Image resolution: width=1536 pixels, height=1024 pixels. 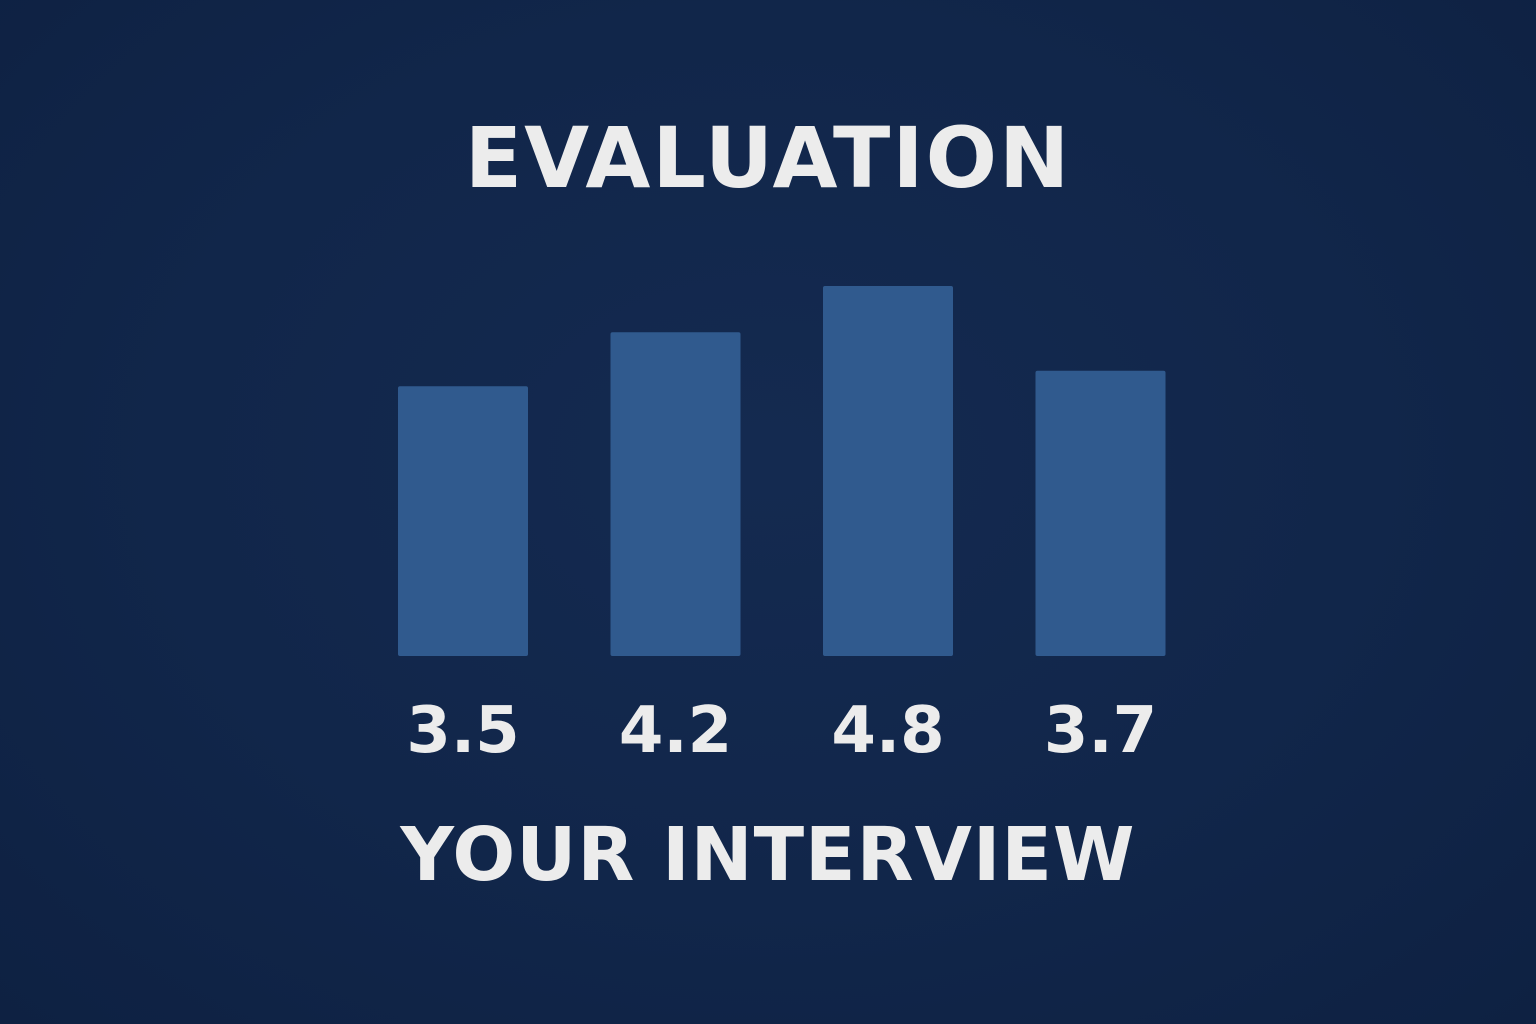 What do you see at coordinates (887, 731) in the screenshot?
I see `value-label-3: 4.8` at bounding box center [887, 731].